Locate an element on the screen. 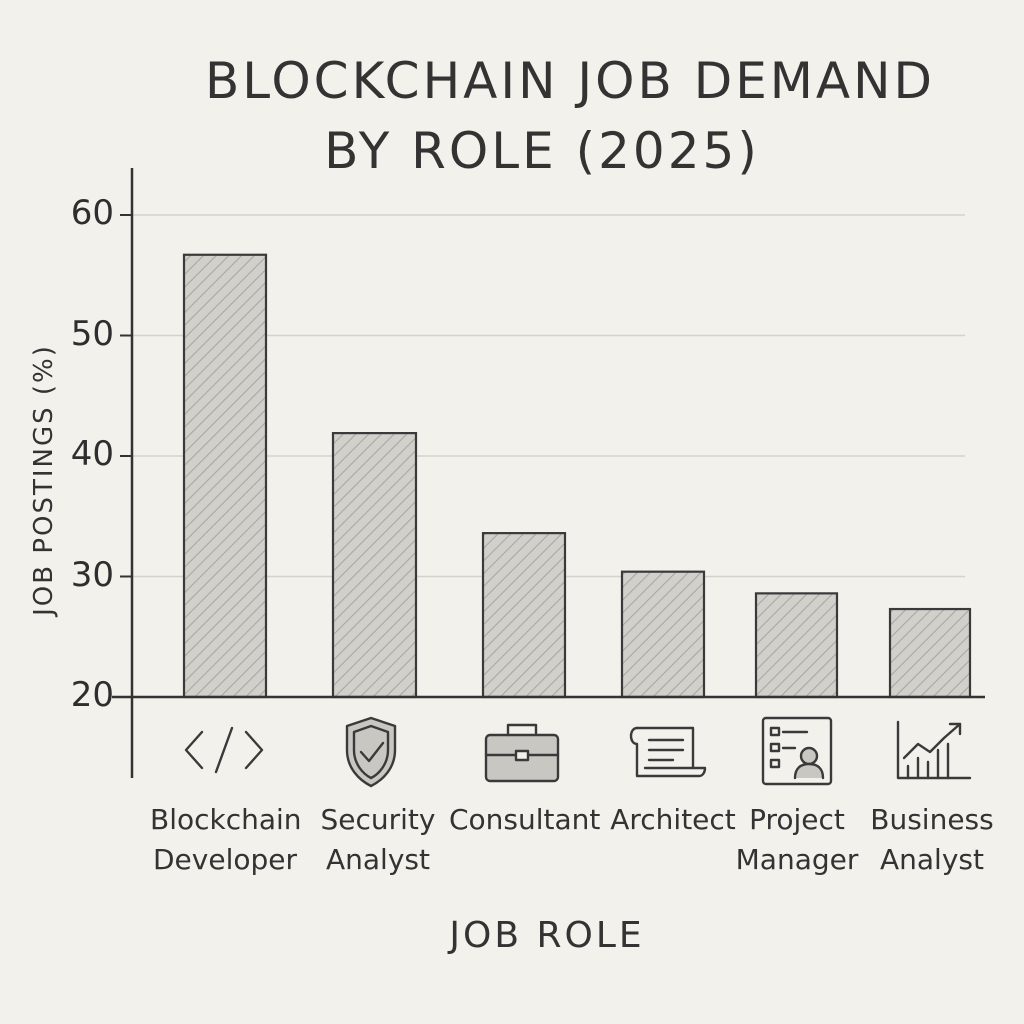 The height and width of the screenshot is (1024, 1024). growth-chart-icon is located at coordinates (934, 750).